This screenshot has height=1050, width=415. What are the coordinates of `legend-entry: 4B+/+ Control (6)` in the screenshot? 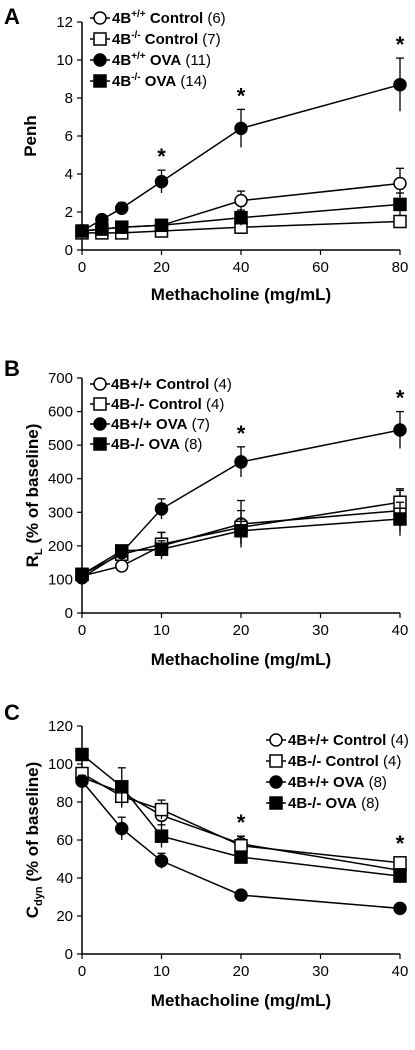 It's located at (158, 18).